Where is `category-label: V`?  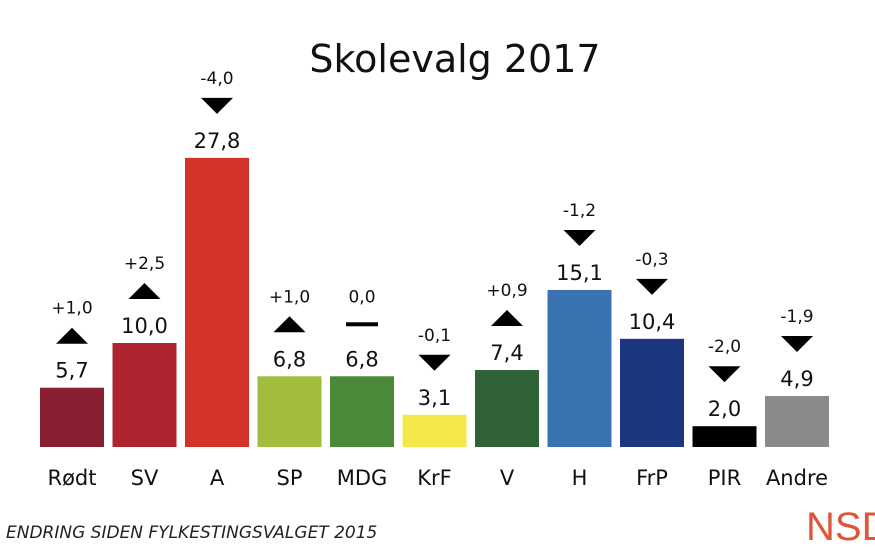 category-label: V is located at coordinates (507, 478).